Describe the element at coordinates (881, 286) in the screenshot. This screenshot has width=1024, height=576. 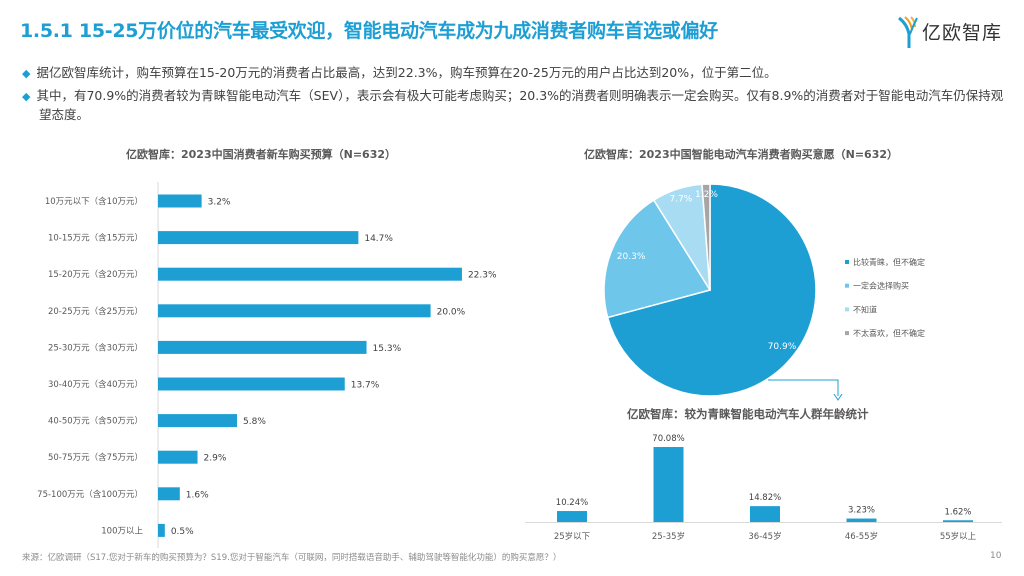
I see `legend-label: 一定会选择购买` at that location.